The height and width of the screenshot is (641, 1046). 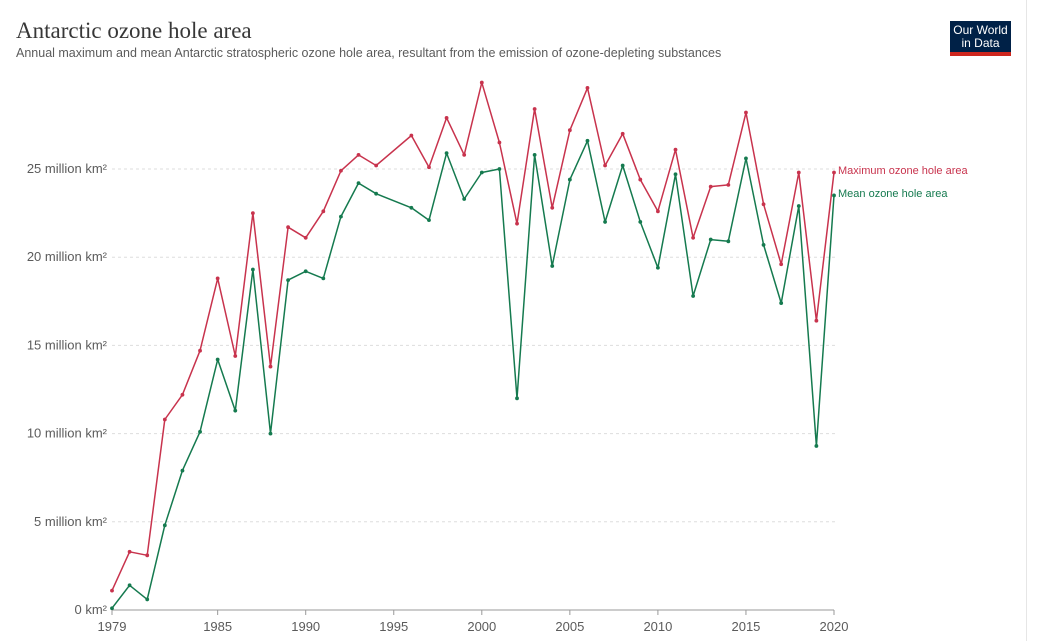 What do you see at coordinates (834, 626) in the screenshot?
I see `x-tick-label: 2020` at bounding box center [834, 626].